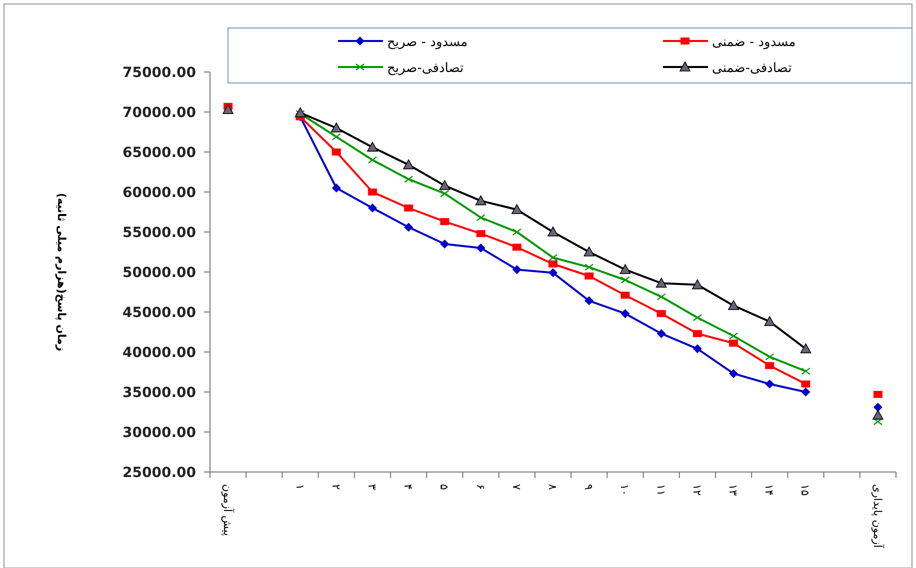 The height and width of the screenshot is (568, 916). What do you see at coordinates (408, 487) in the screenshot?
I see `x-tick-label: ۴` at bounding box center [408, 487].